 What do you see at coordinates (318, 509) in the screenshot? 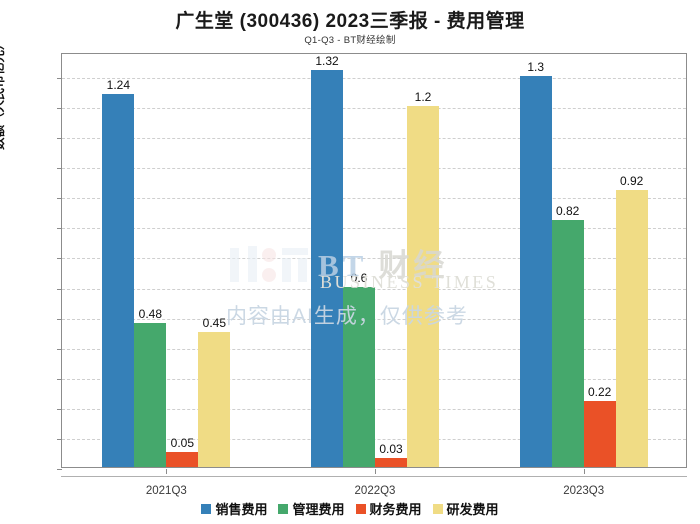
I see `legend-label: 管理费用` at bounding box center [318, 509].